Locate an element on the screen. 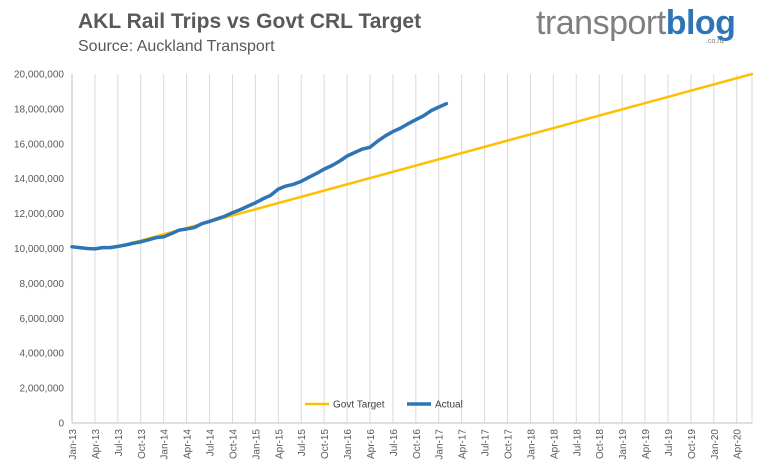 The image size is (764, 474). y-tick-label: 0 is located at coordinates (61, 424).